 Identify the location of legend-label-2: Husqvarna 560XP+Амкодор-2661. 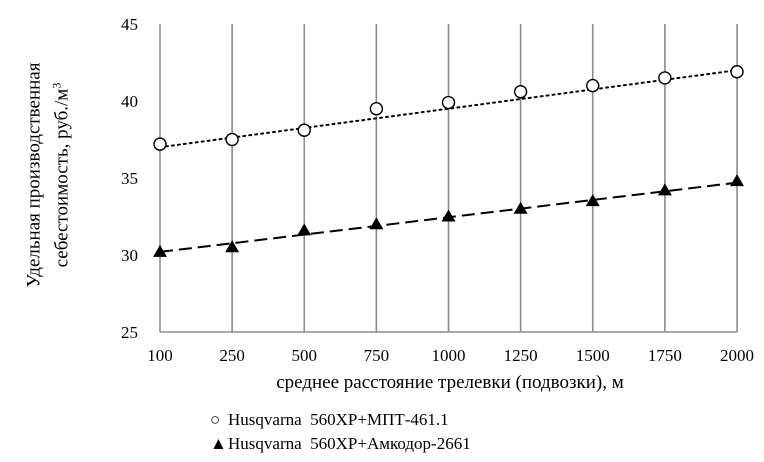
(349, 443).